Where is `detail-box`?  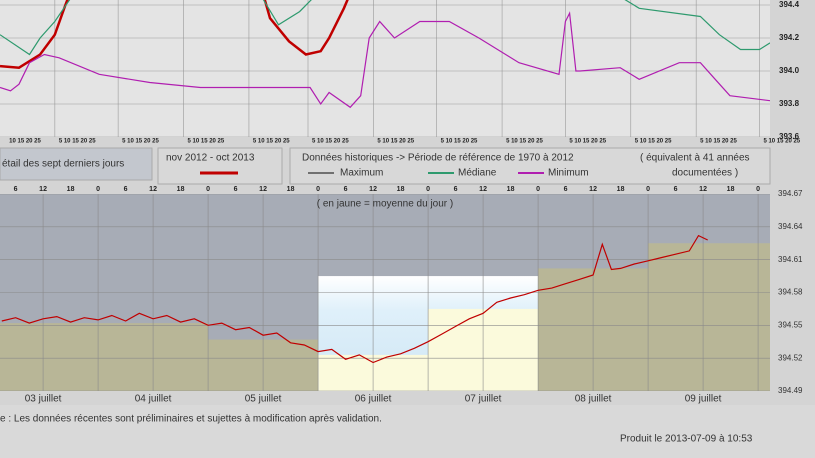
detail-box is located at coordinates (76, 164).